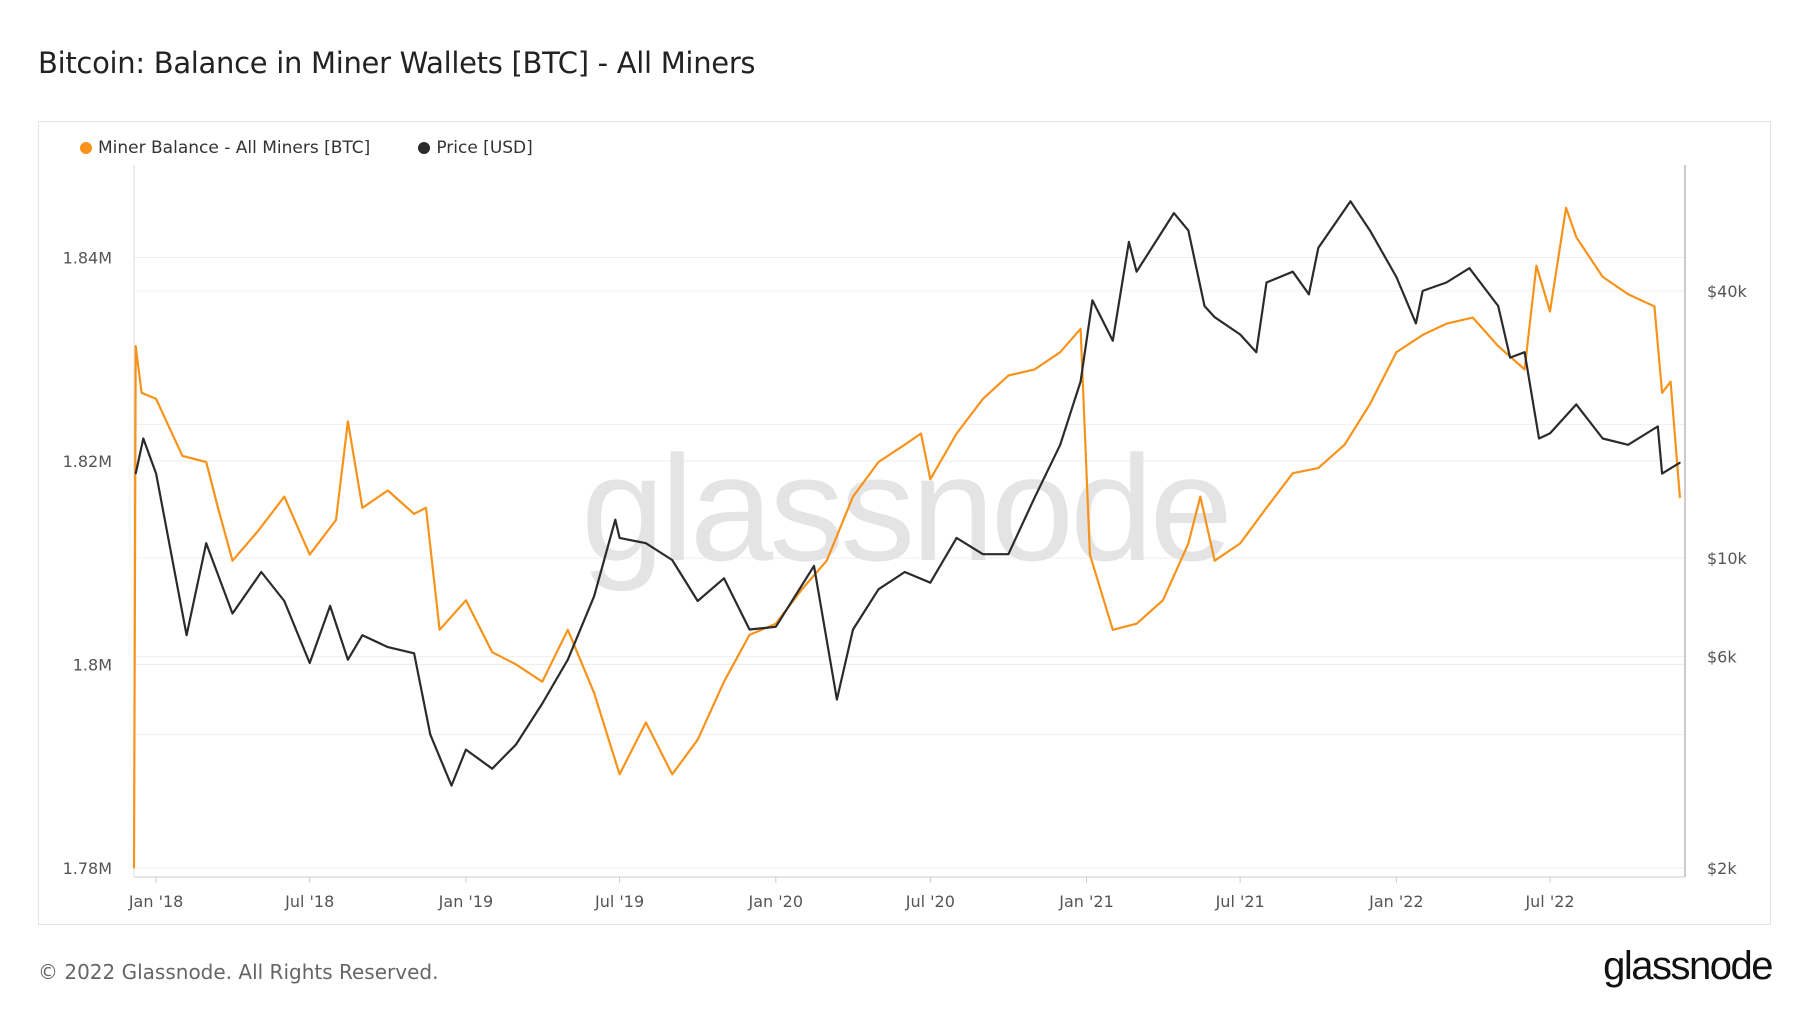 The width and height of the screenshot is (1800, 1013). I want to click on y-right-tick-label: $6k, so click(1722, 656).